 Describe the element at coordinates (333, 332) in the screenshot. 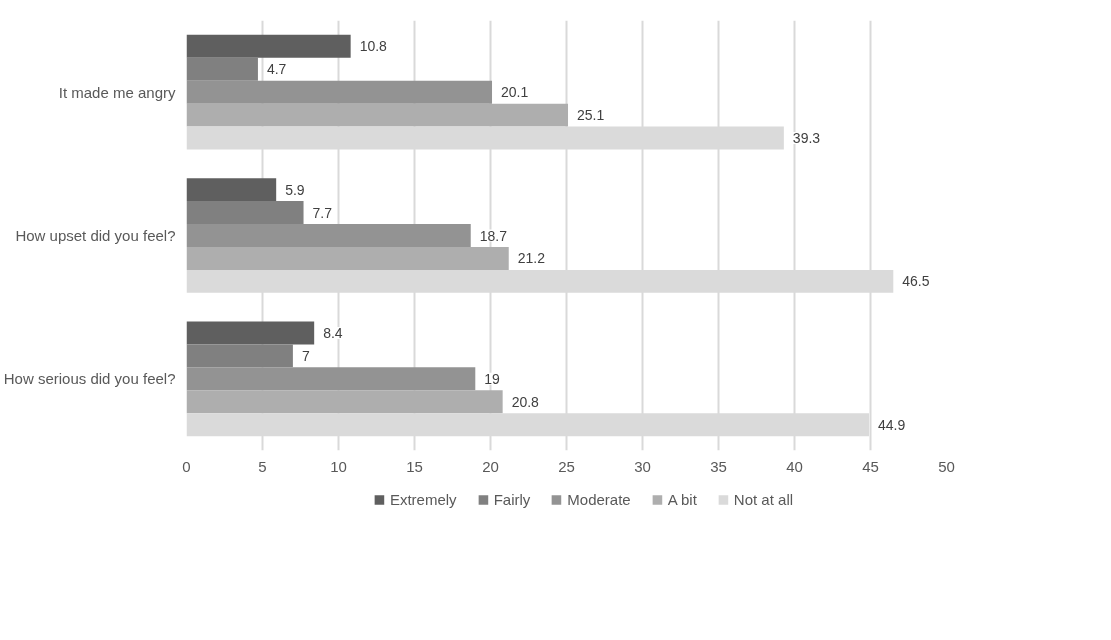

I see `data-label: 8.4` at that location.